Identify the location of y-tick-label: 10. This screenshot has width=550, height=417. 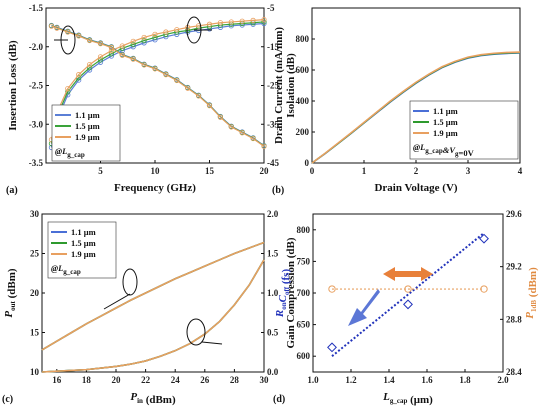
(35, 372).